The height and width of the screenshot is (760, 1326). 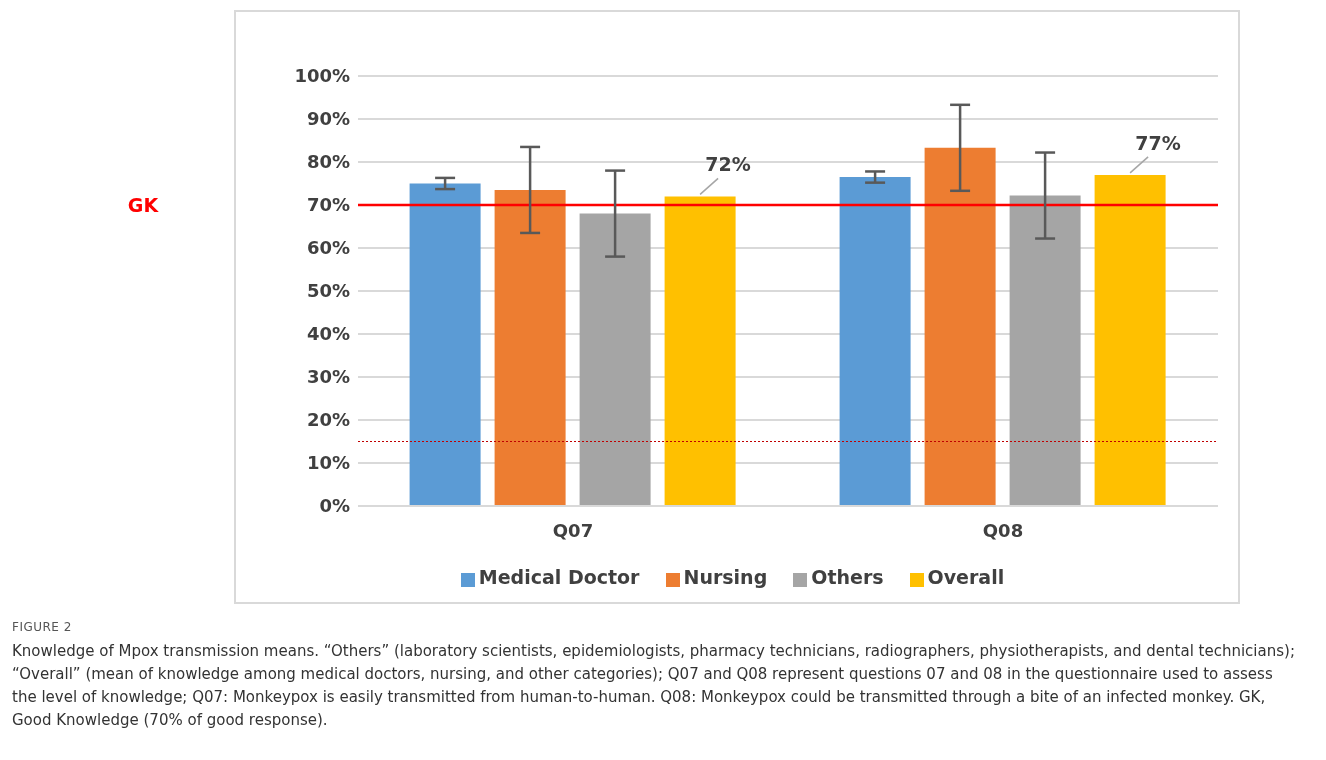 I want to click on data-label: 77%, so click(x=1158, y=142).